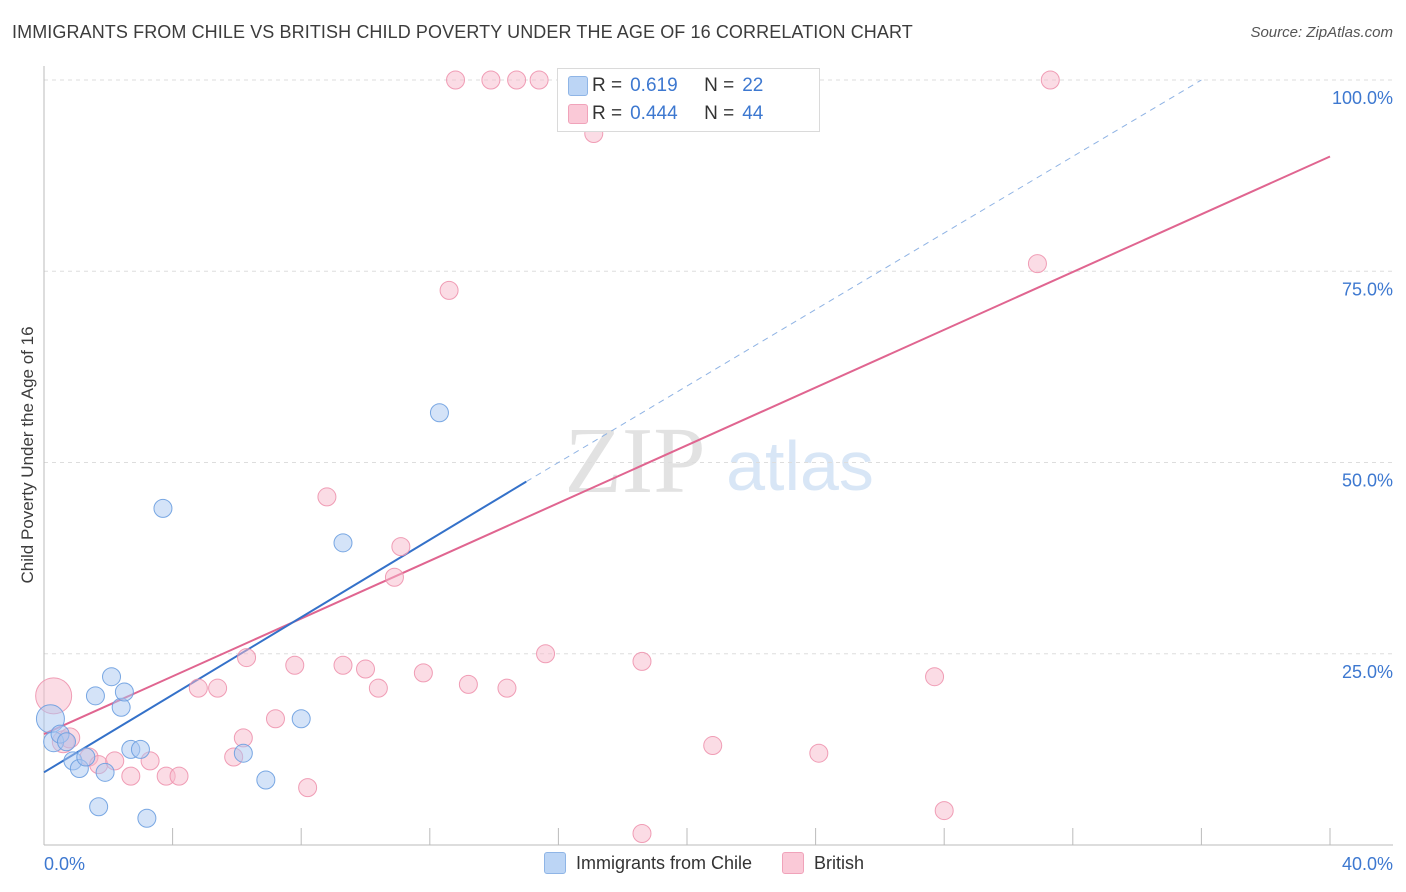 This screenshot has width=1406, height=892. What do you see at coordinates (688, 100) in the screenshot?
I see `stats-legend: R = 0.619 N = 22 R = 0.444 N = 44` at bounding box center [688, 100].